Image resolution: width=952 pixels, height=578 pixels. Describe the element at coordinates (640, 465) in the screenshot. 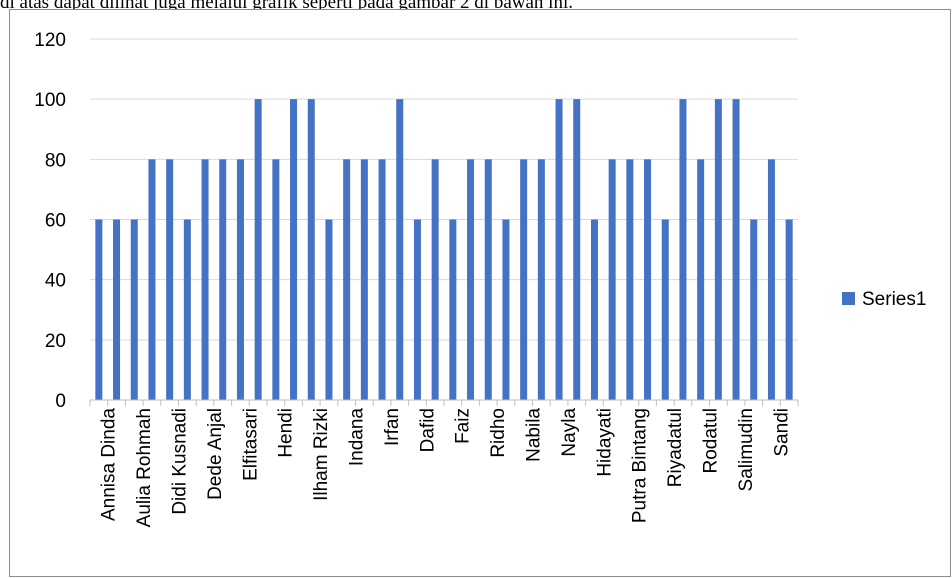

I see `x-tick-label: Putra Bintang` at that location.